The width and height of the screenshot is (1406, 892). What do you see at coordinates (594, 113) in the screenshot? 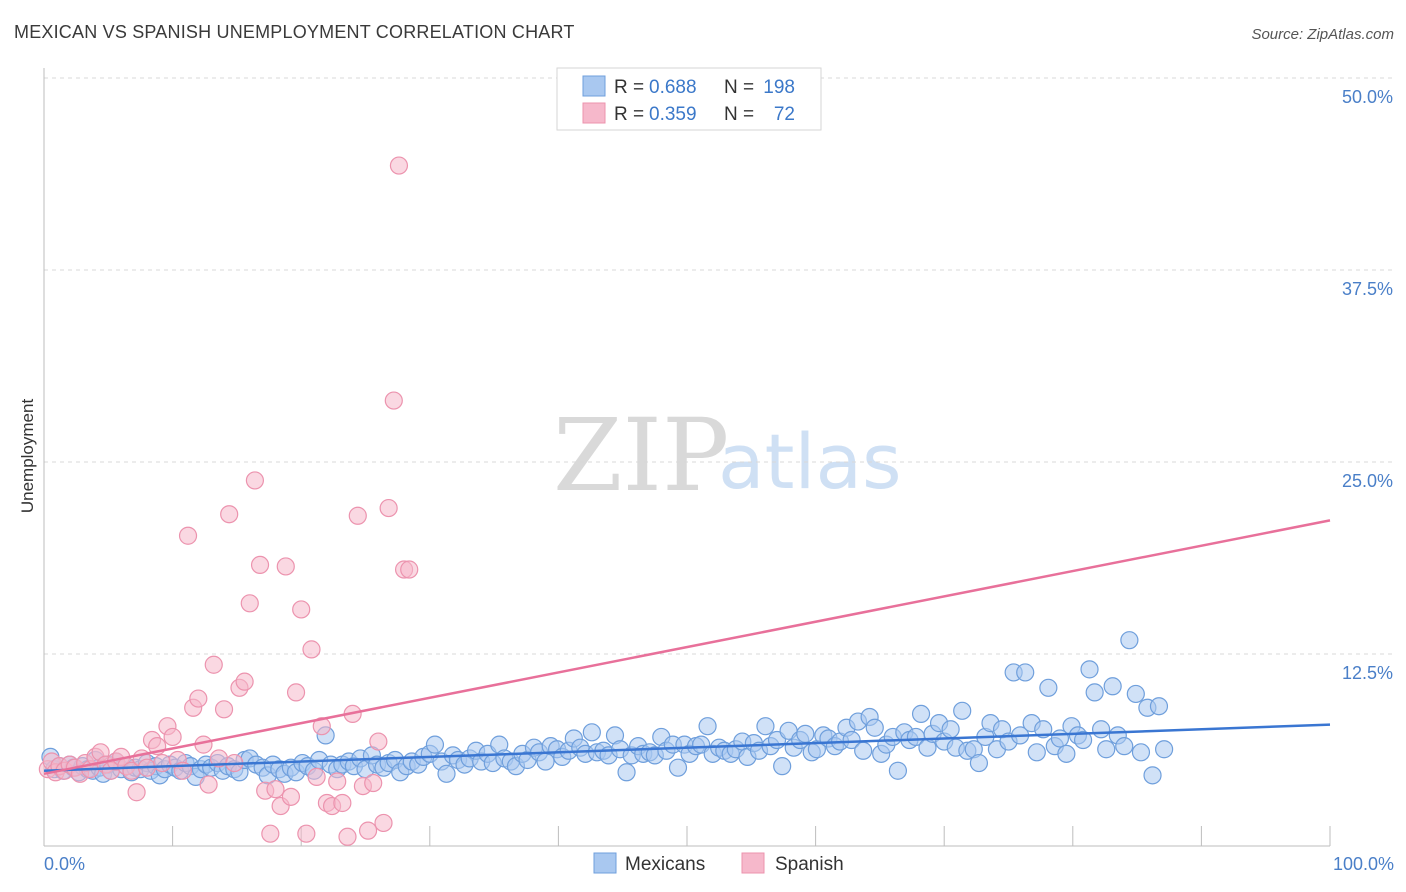
I see `legend-swatch-spanish` at bounding box center [594, 113].